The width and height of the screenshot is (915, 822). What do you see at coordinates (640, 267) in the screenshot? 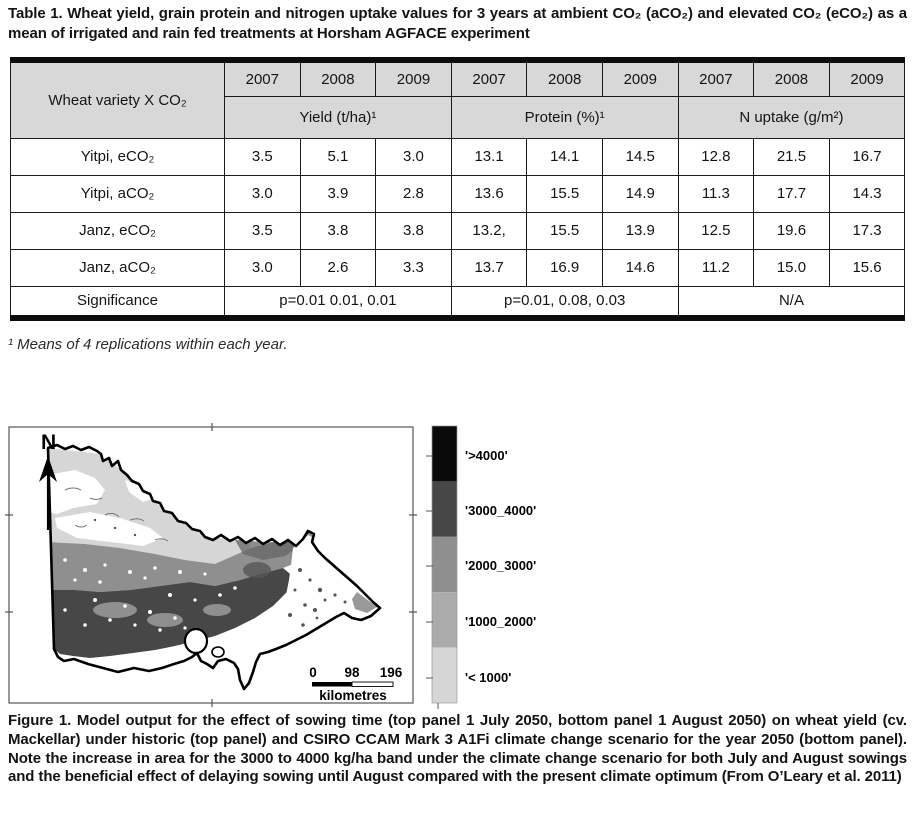
I see `table-cell: 14.6` at bounding box center [640, 267].